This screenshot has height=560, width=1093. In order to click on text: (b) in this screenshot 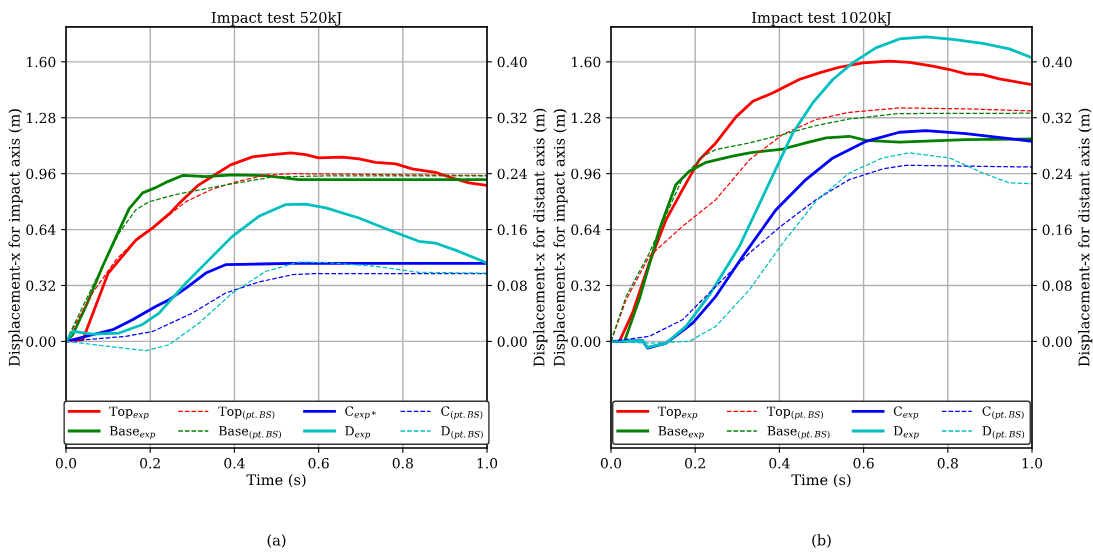, I will do `click(821, 541)`.